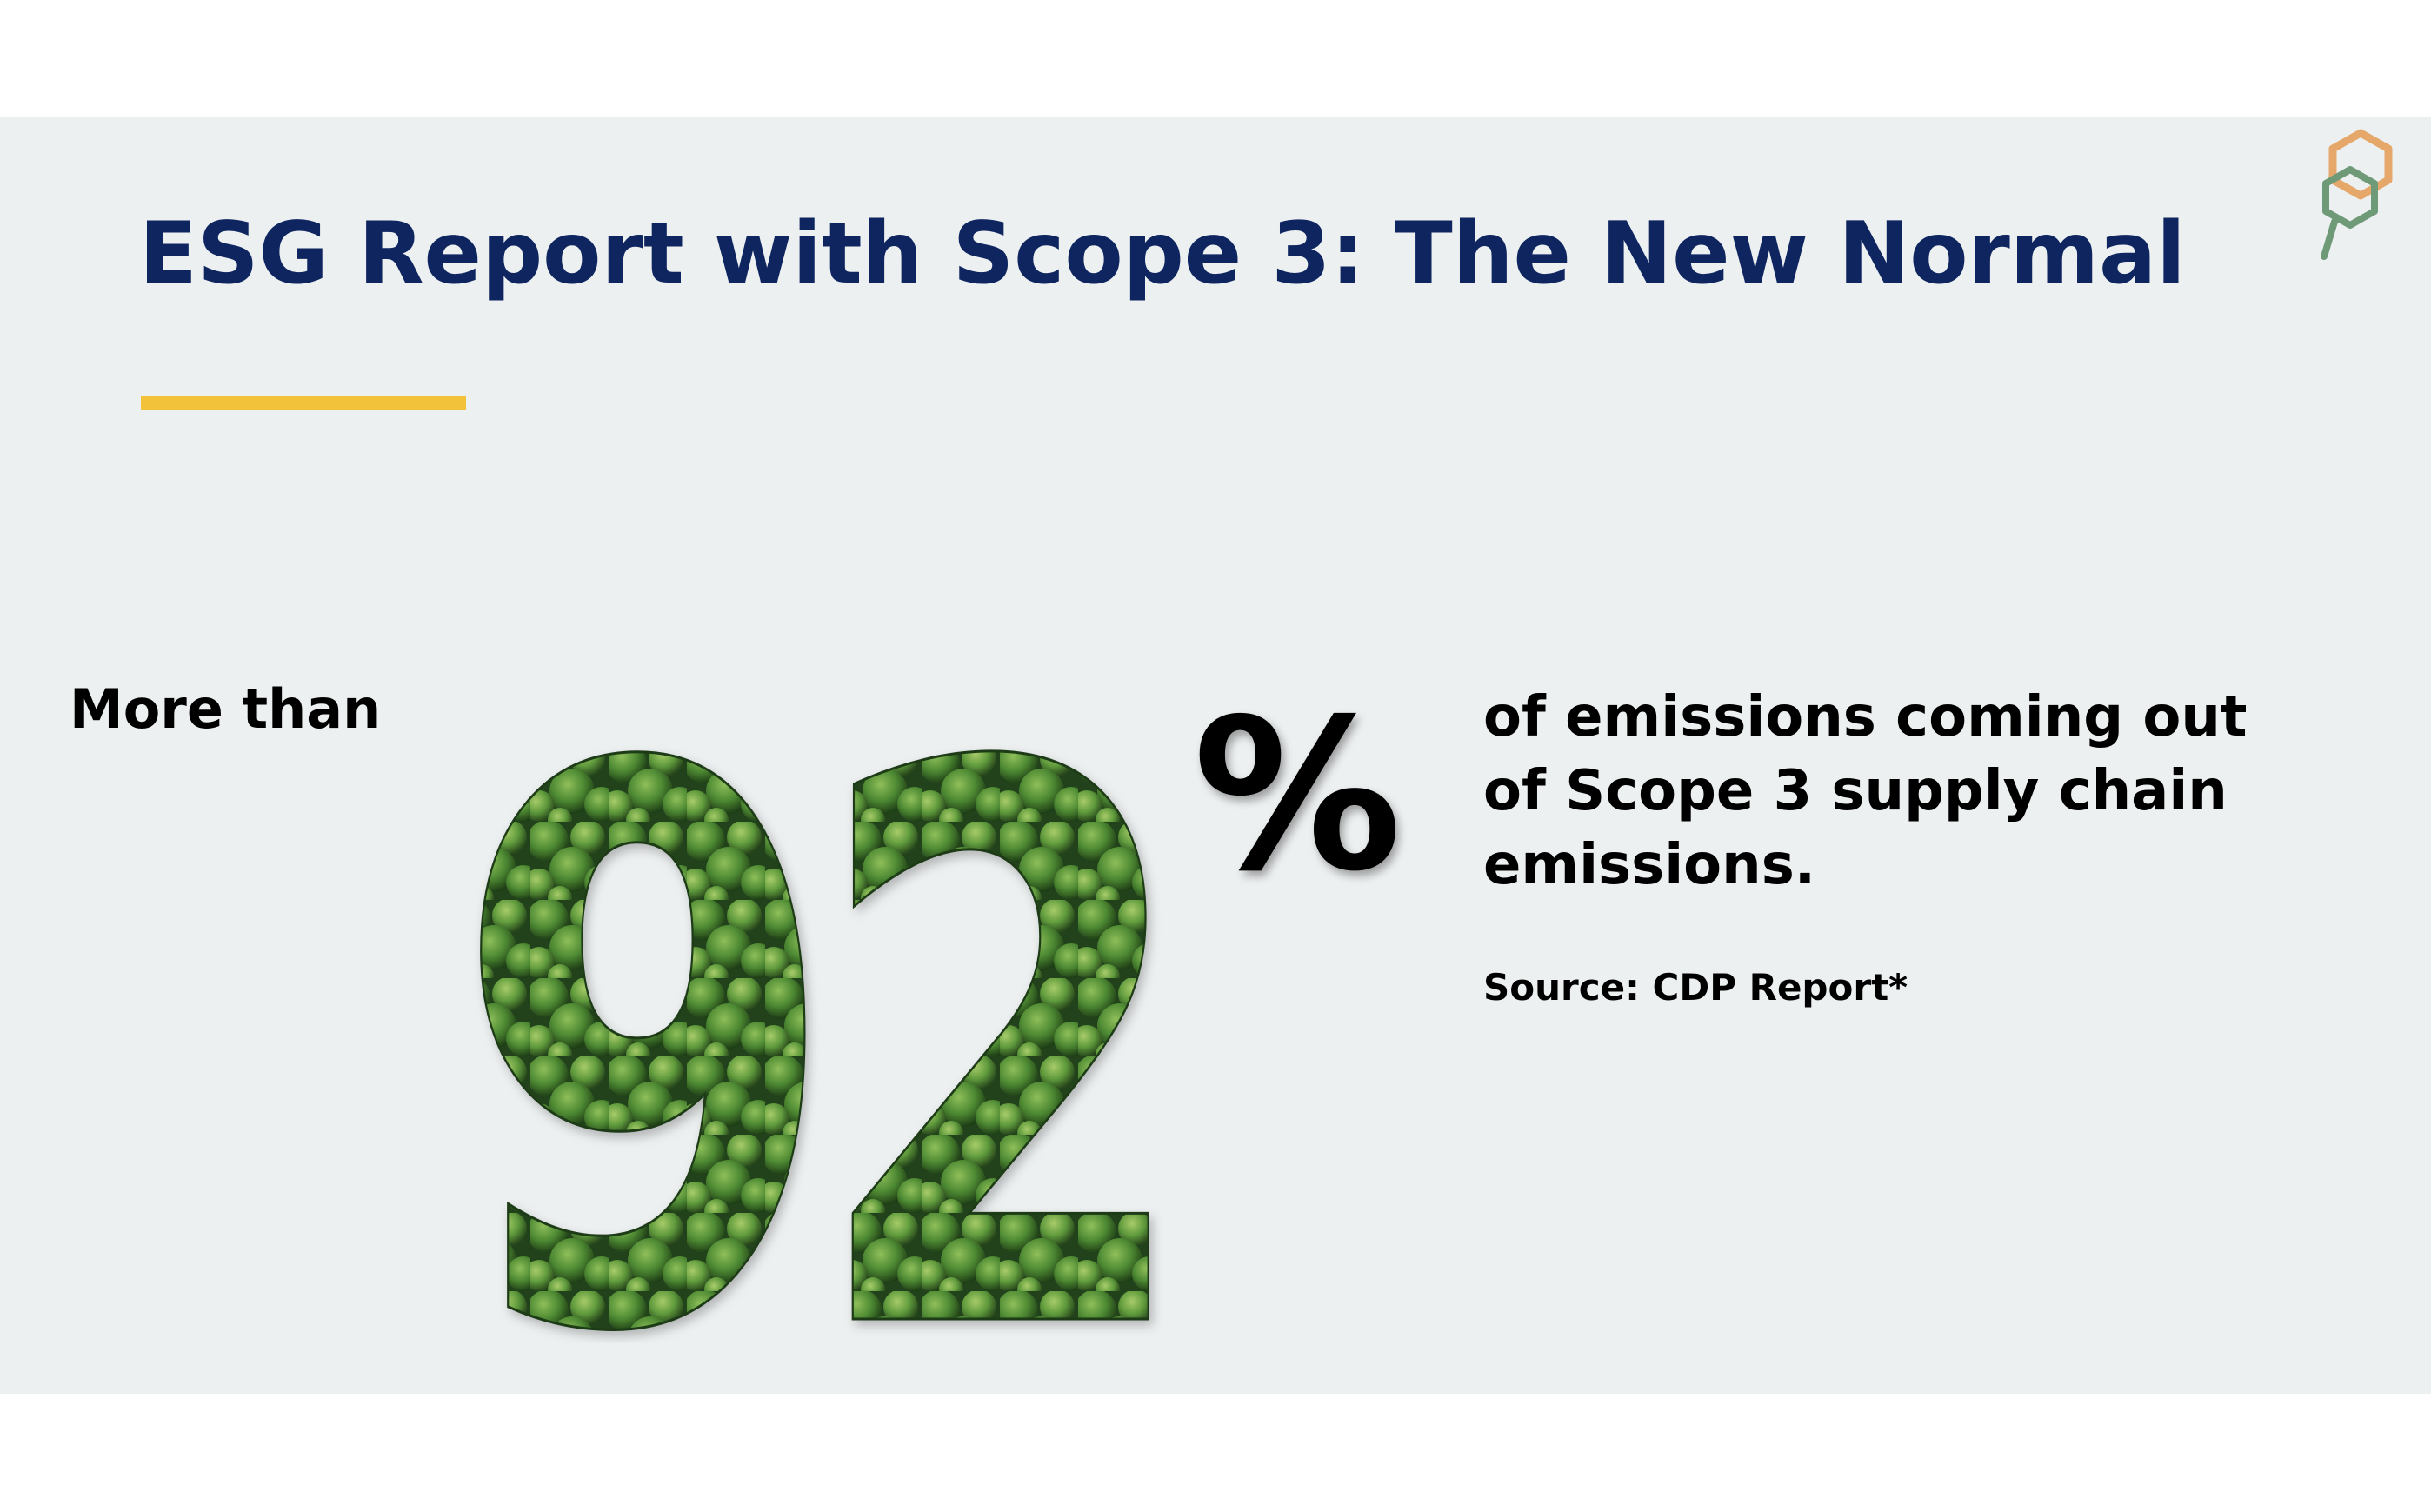 This screenshot has height=1512, width=2431. I want to click on big-number-foliage: 92, so click(817, 976).